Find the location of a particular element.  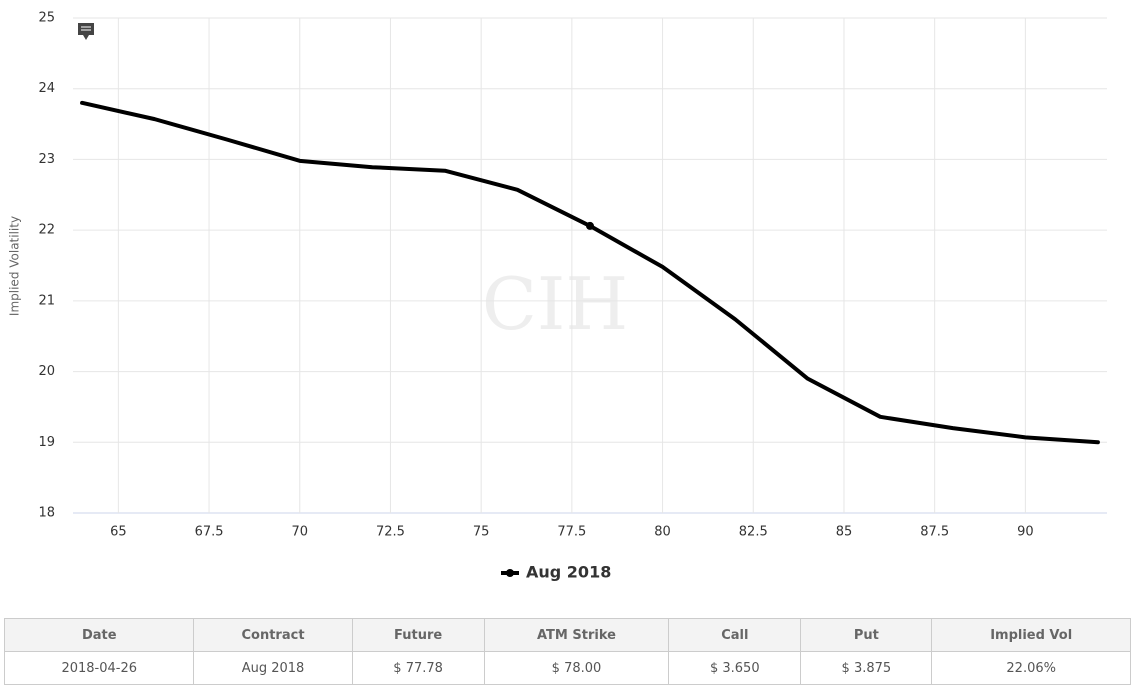

y-axis-label: Implied Volatility is located at coordinates (15, 266).